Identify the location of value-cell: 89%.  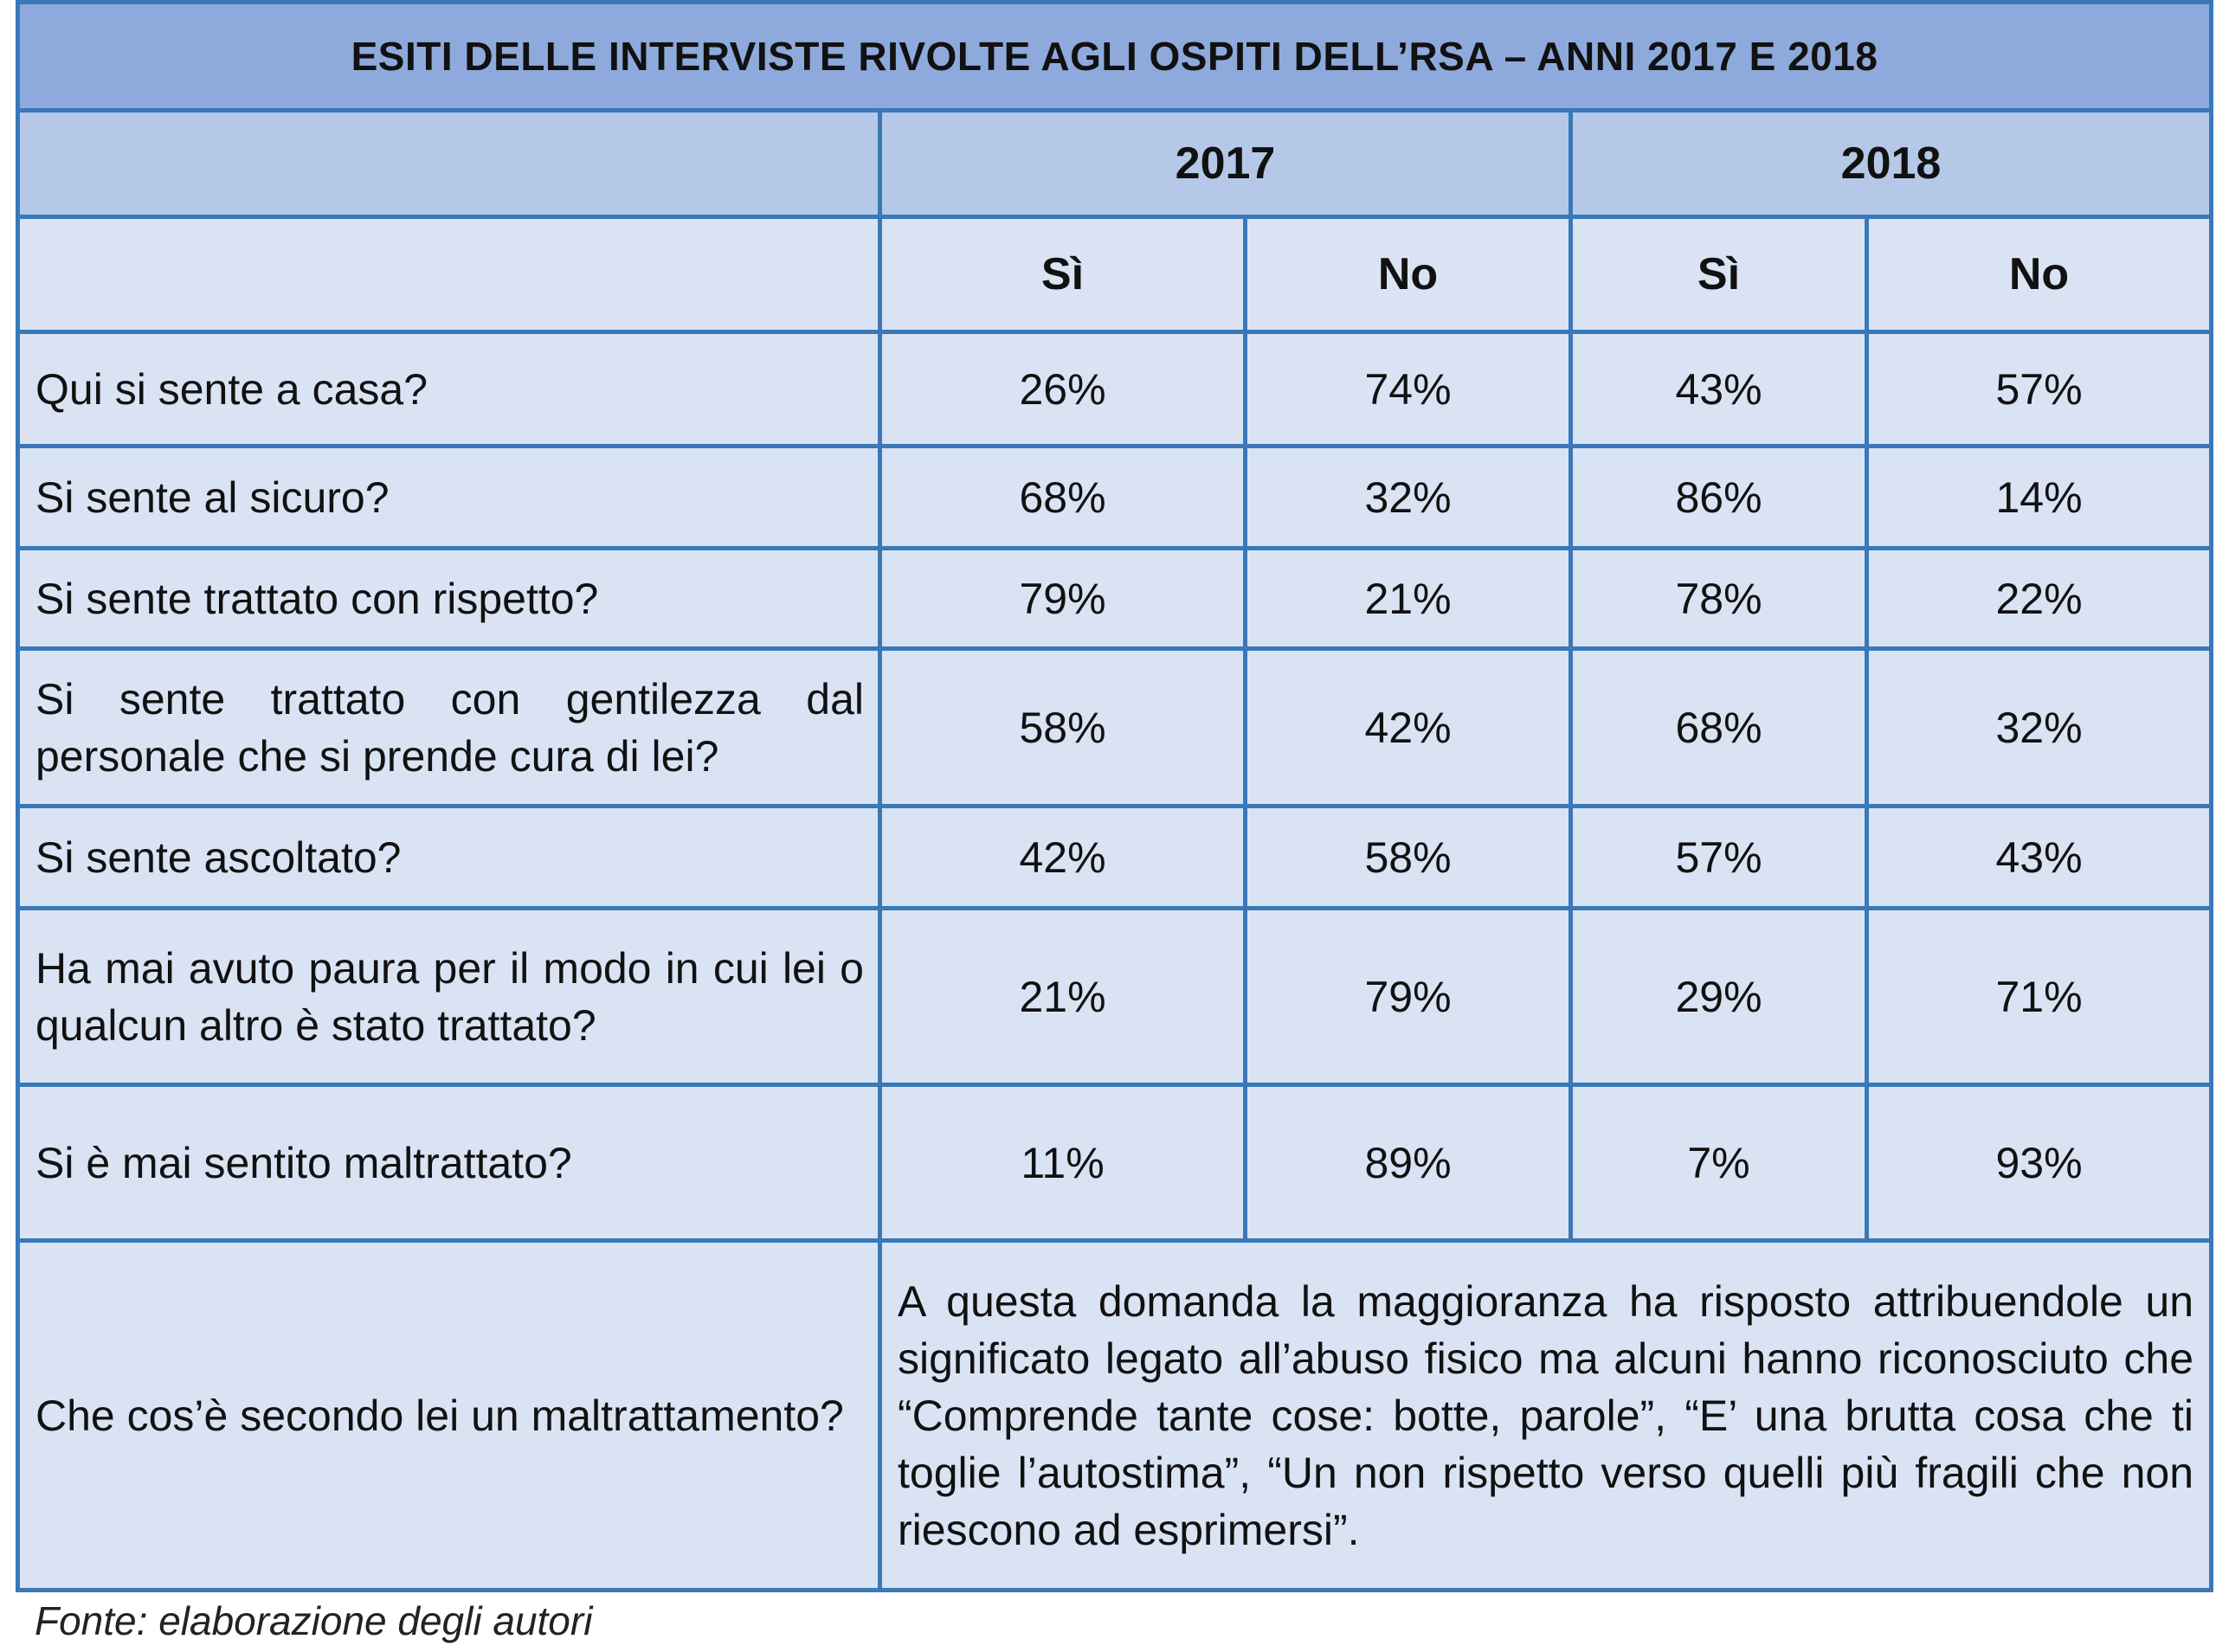
(1408, 1163).